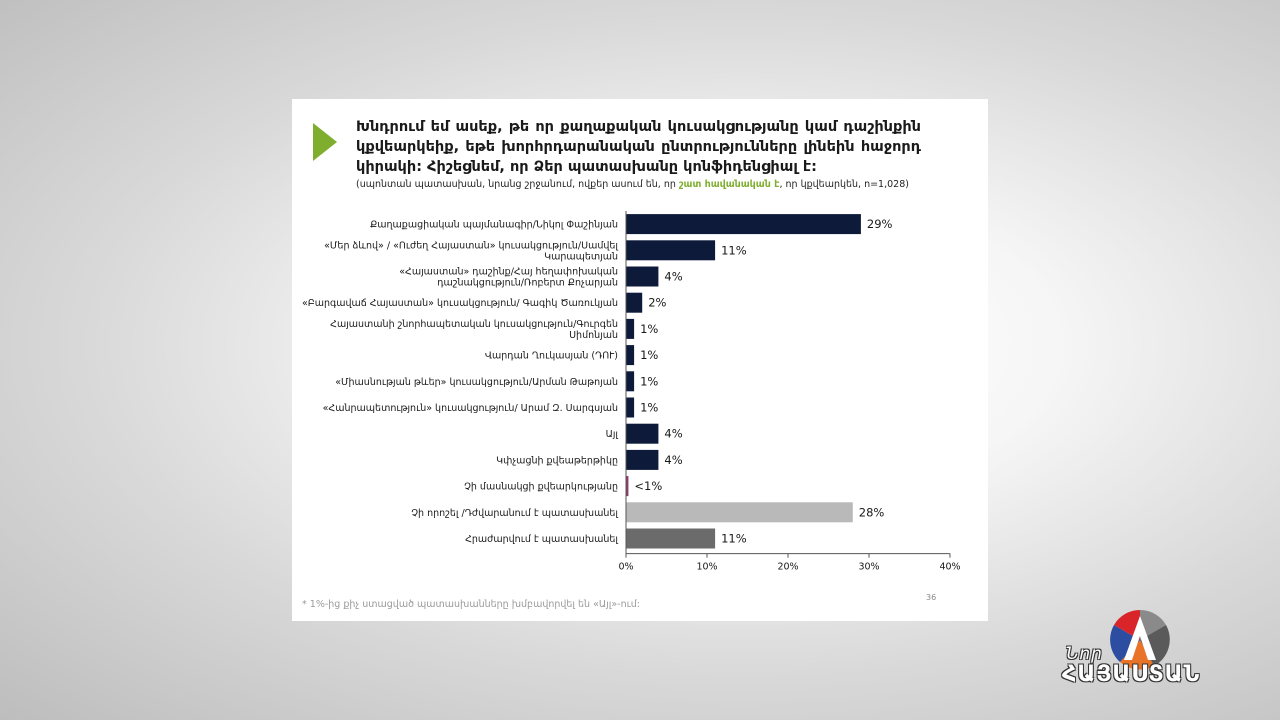  What do you see at coordinates (494, 225) in the screenshot?
I see `category-label-1: Քաղաքացիական պայմանագիր/Նիկոլ Փաշինյան` at bounding box center [494, 225].